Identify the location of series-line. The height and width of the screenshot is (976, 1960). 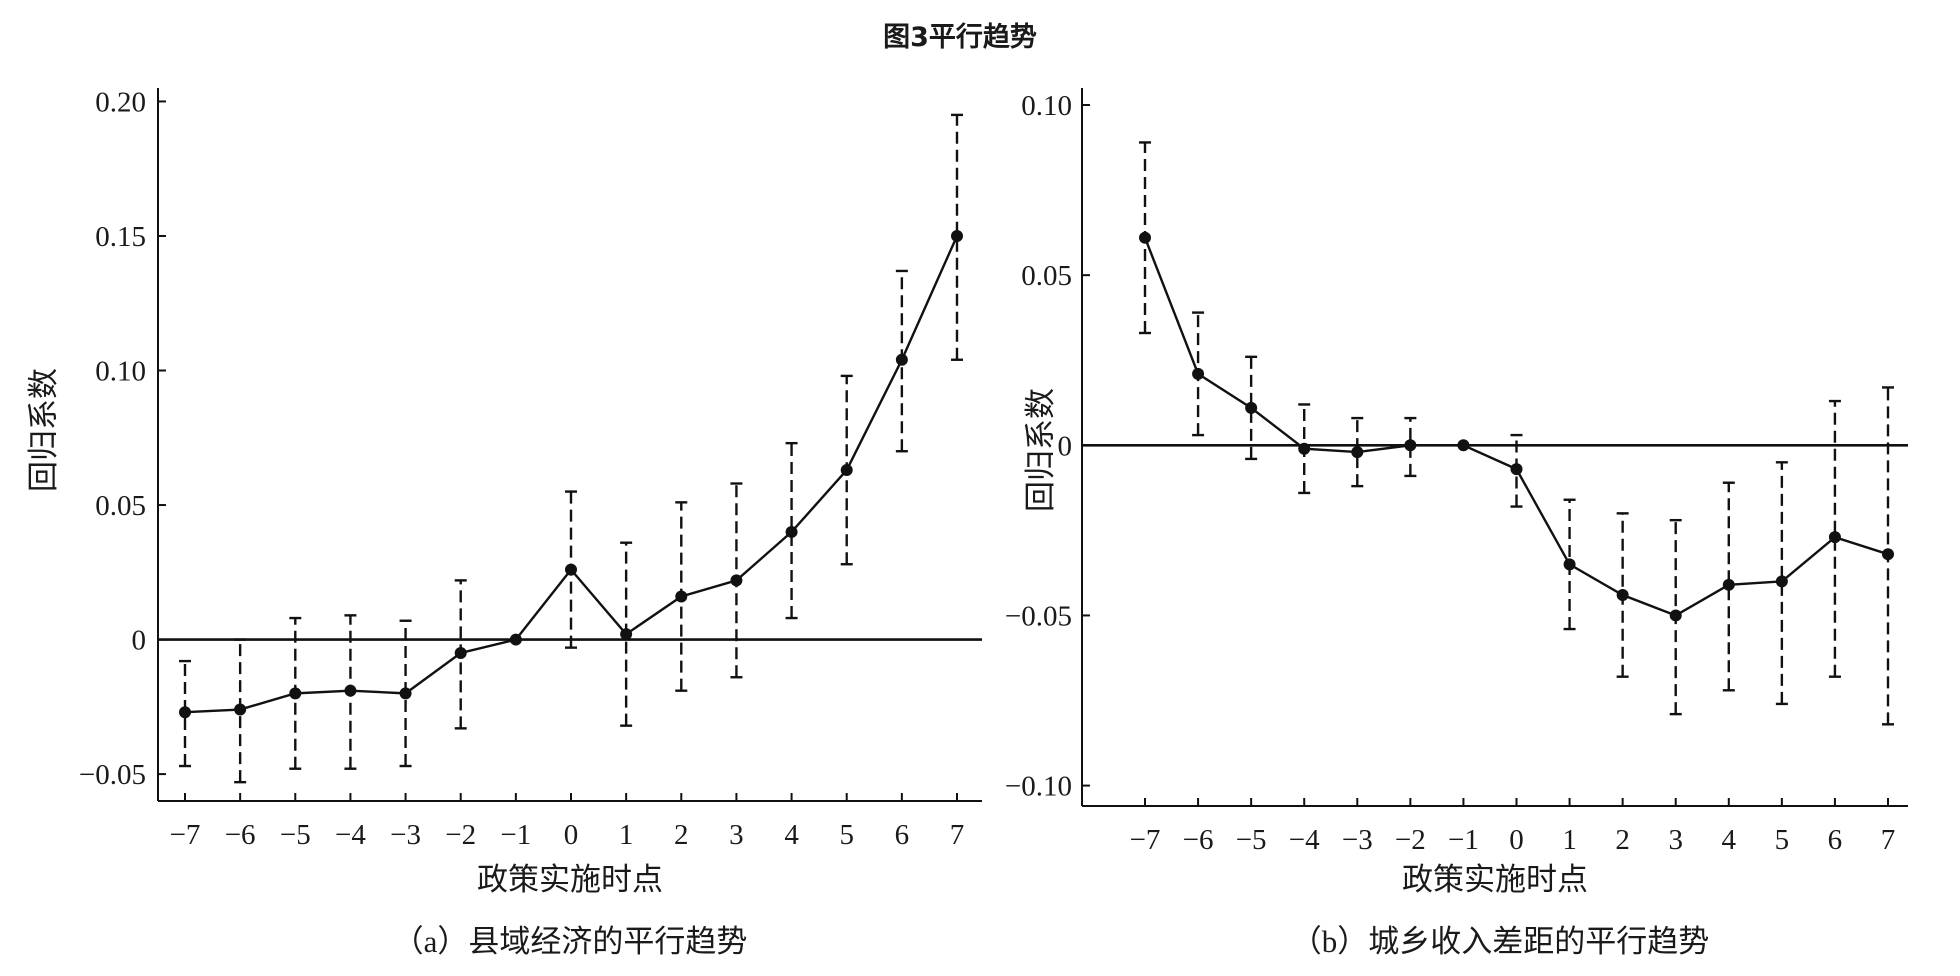
(1516, 427).